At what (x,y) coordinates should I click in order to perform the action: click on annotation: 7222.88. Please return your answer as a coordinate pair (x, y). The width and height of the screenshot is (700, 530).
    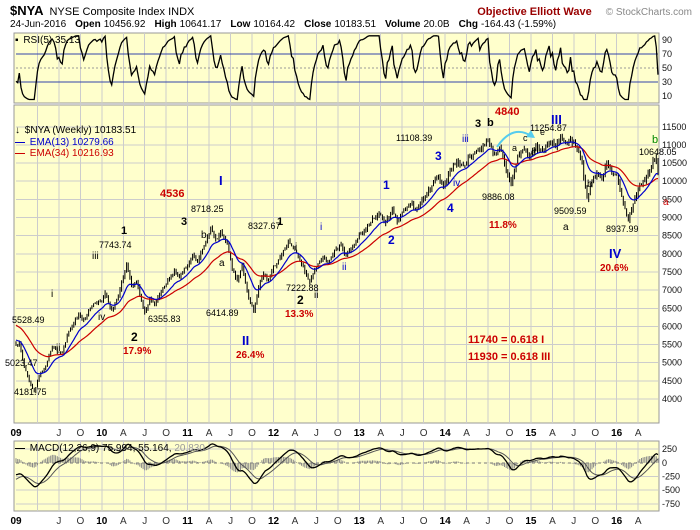
    Looking at the image, I should click on (302, 288).